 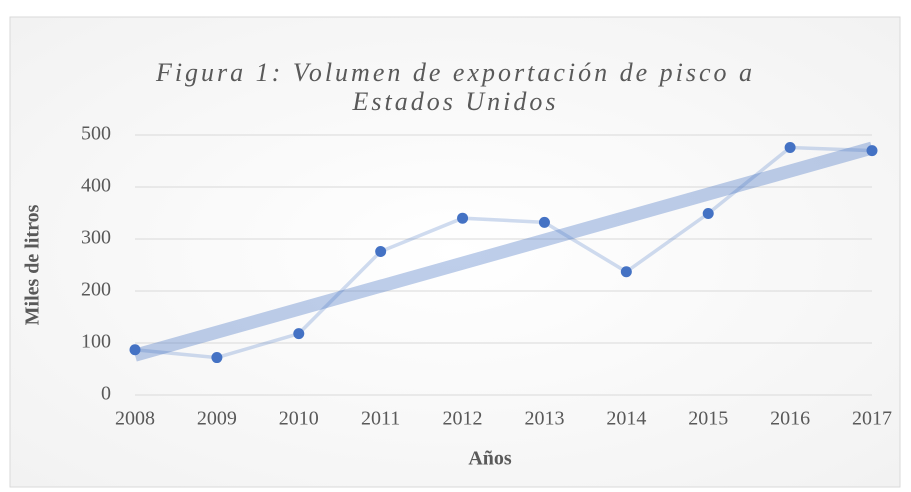 I want to click on x-tick-label: 2011, so click(x=380, y=419).